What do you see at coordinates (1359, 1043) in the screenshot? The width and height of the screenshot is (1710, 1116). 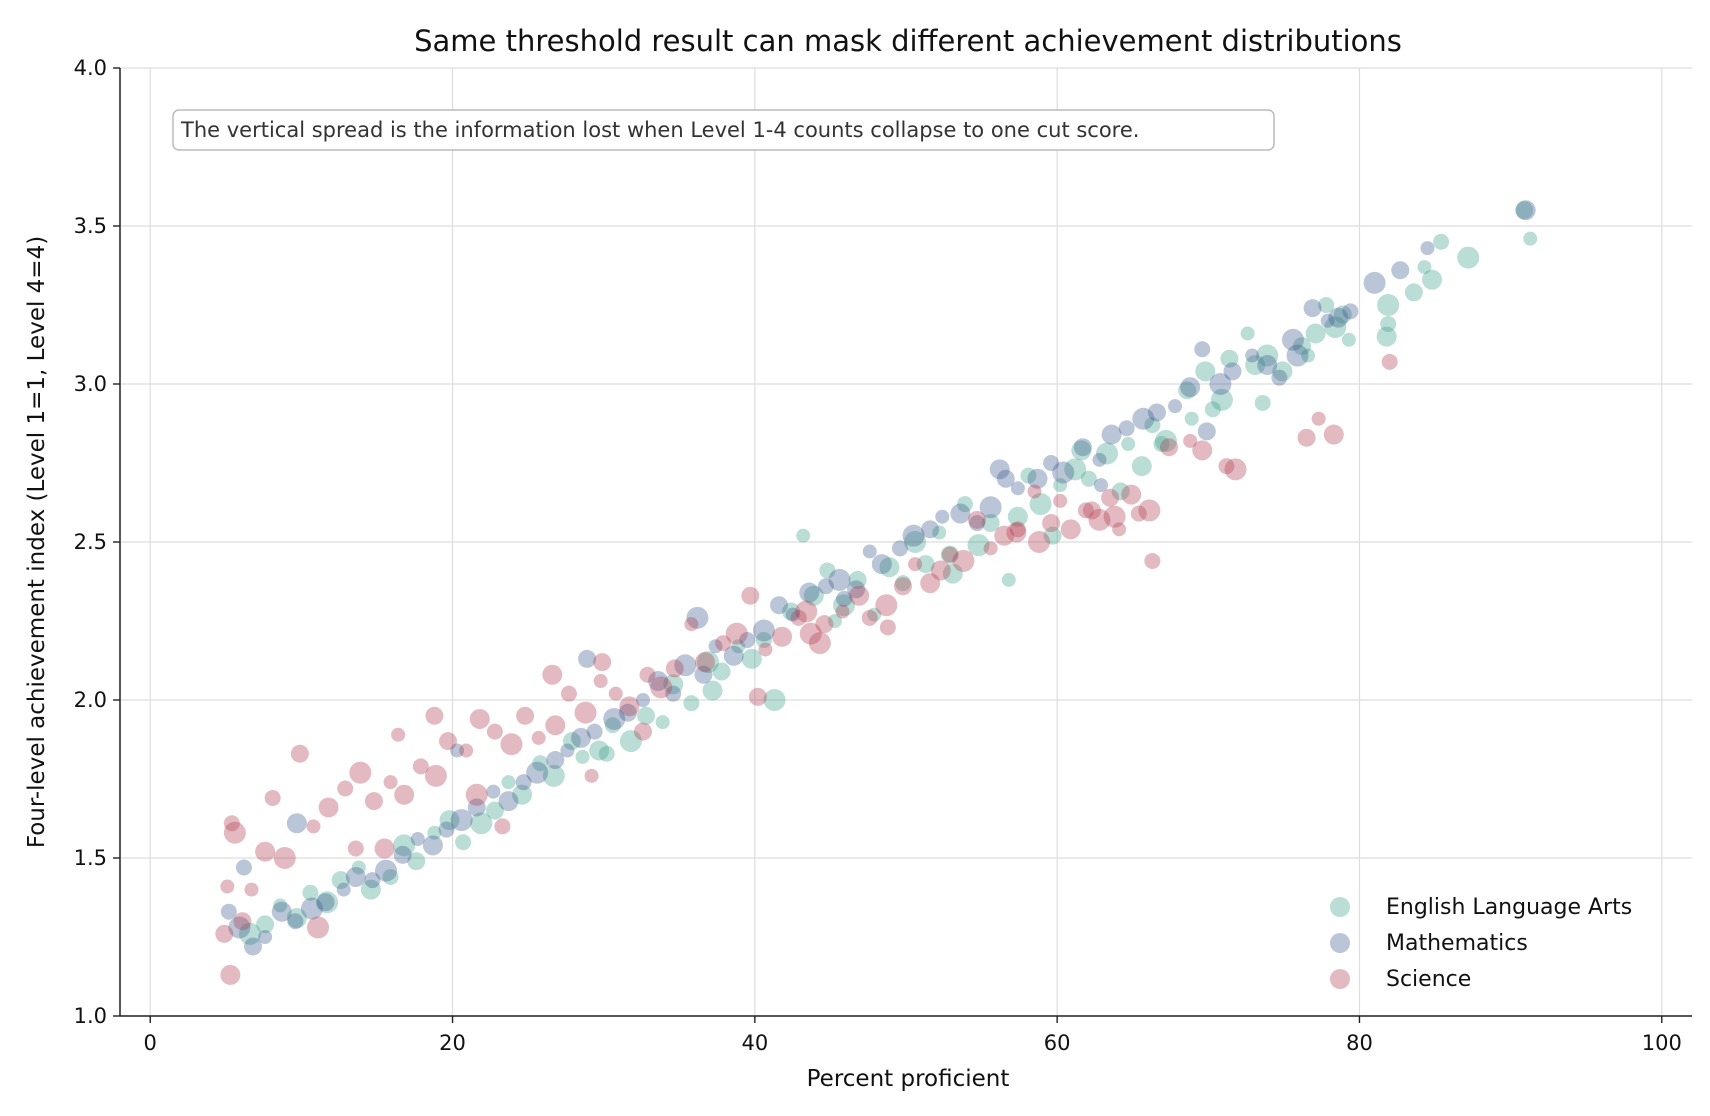 I see `x-tick-label: 80` at bounding box center [1359, 1043].